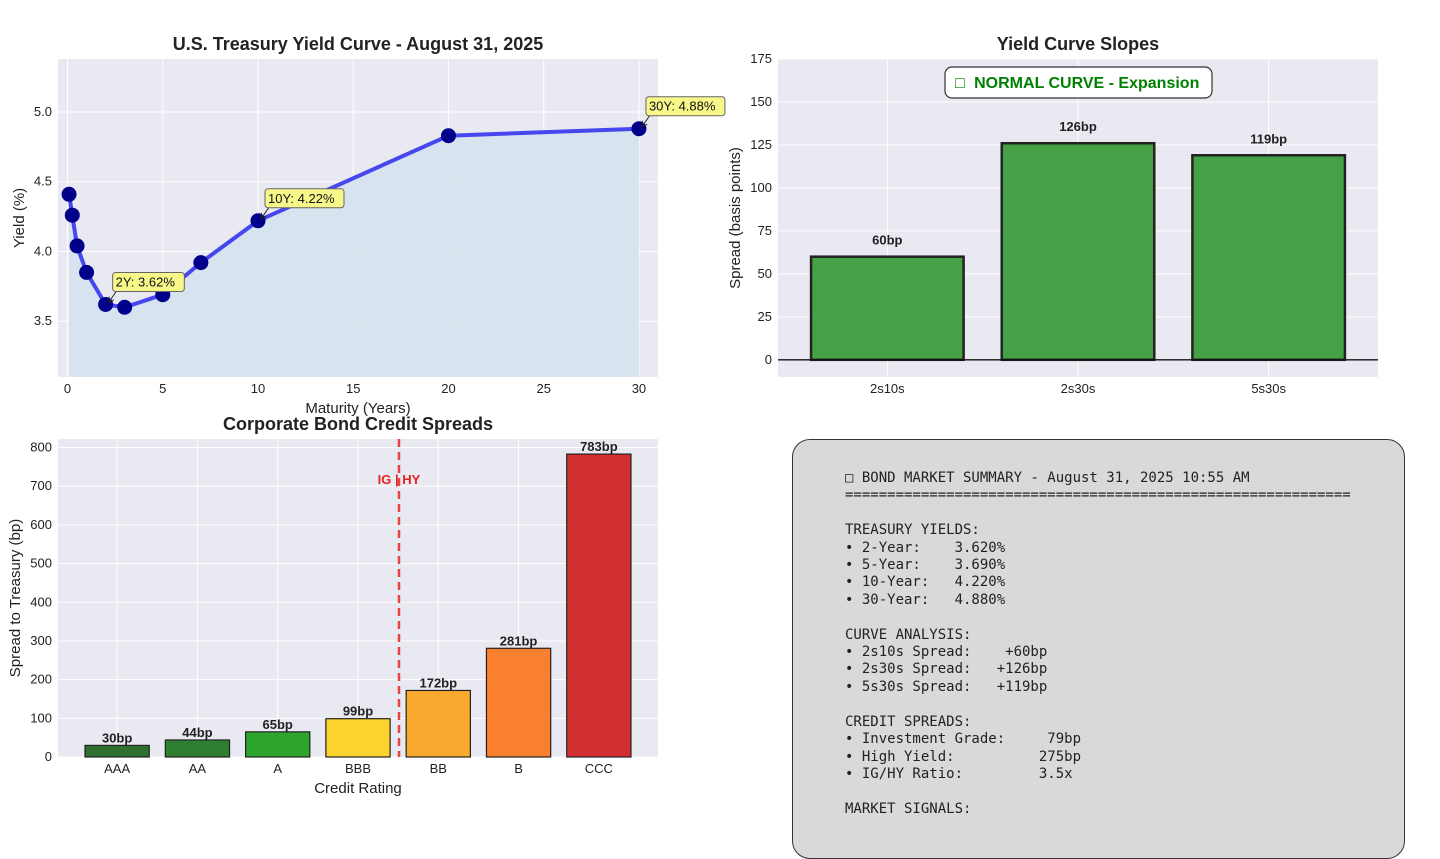 This screenshot has height=859, width=1440. I want to click on x-tick-label: A, so click(277, 768).